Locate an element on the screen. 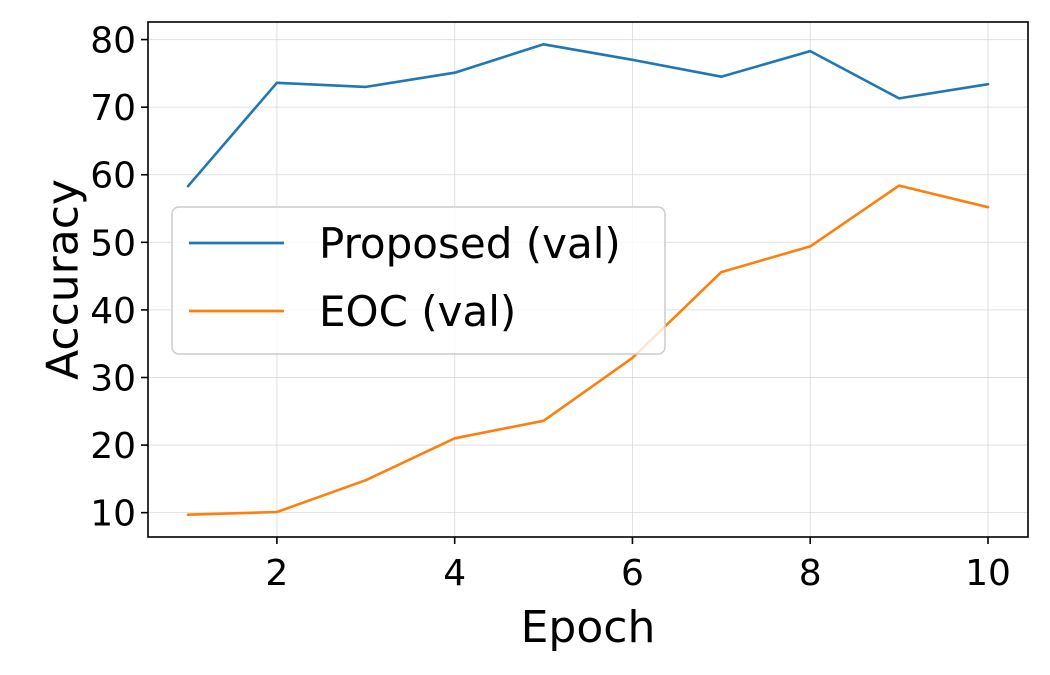 Image resolution: width=1050 pixels, height=675 pixels. legend-box is located at coordinates (418, 280).